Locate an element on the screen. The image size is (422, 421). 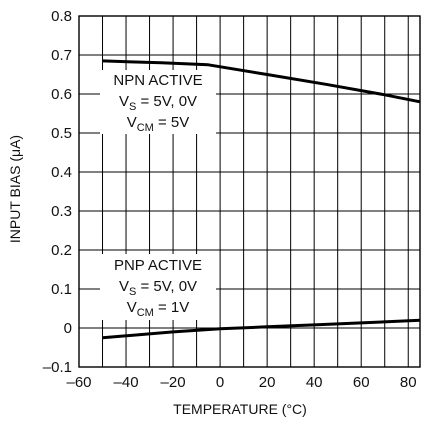
y-tick-label: 0.5 is located at coordinates (61, 133).